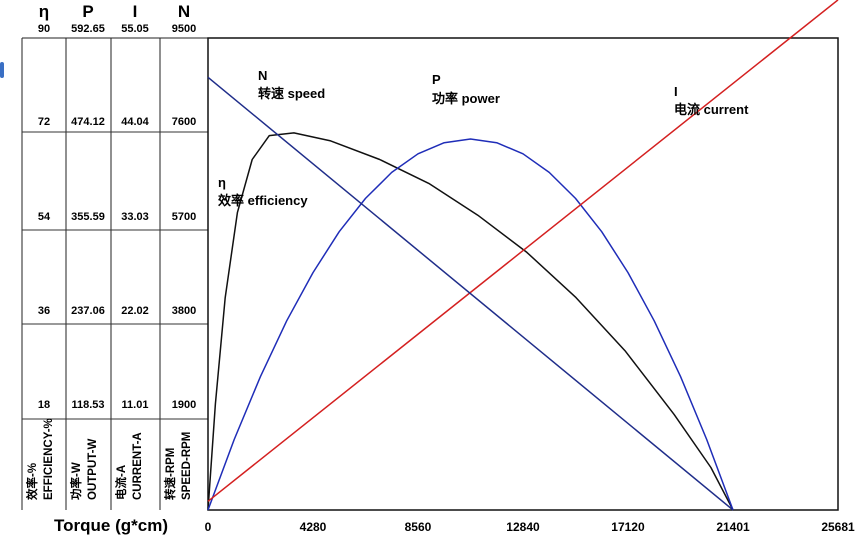  I want to click on x-tick-5: 21401, so click(733, 527).